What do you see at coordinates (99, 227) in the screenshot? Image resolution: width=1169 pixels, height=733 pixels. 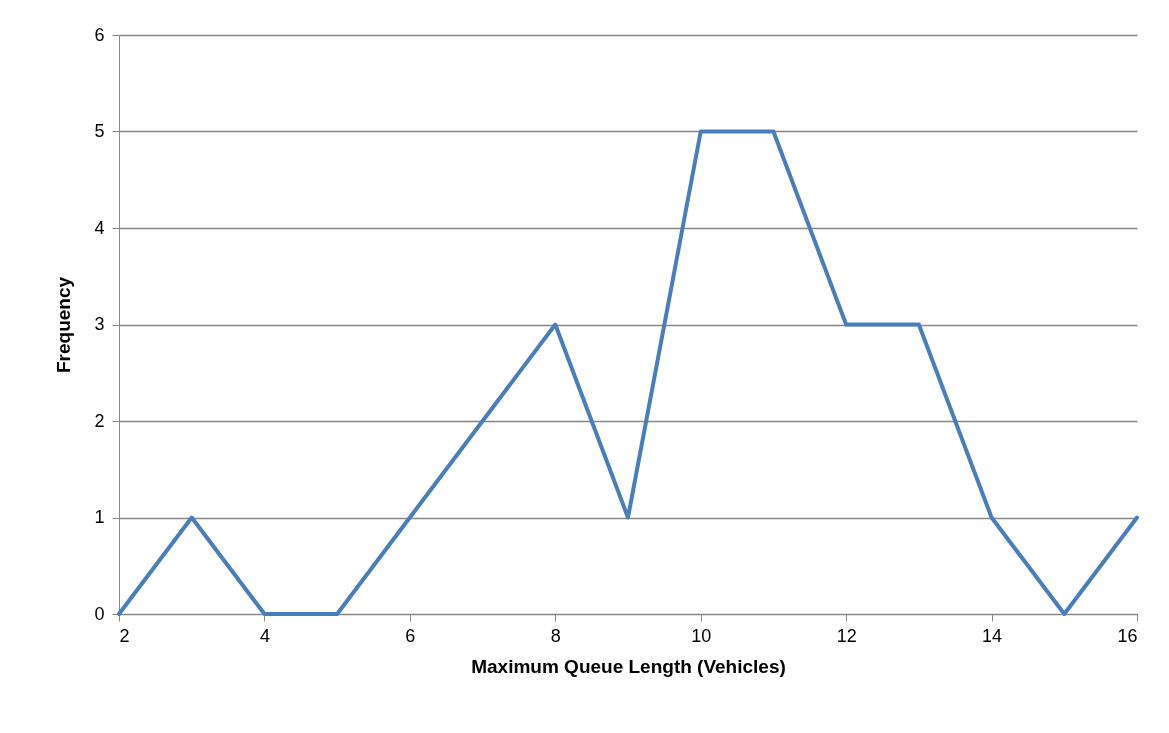 I see `y-tick-label: 4` at bounding box center [99, 227].